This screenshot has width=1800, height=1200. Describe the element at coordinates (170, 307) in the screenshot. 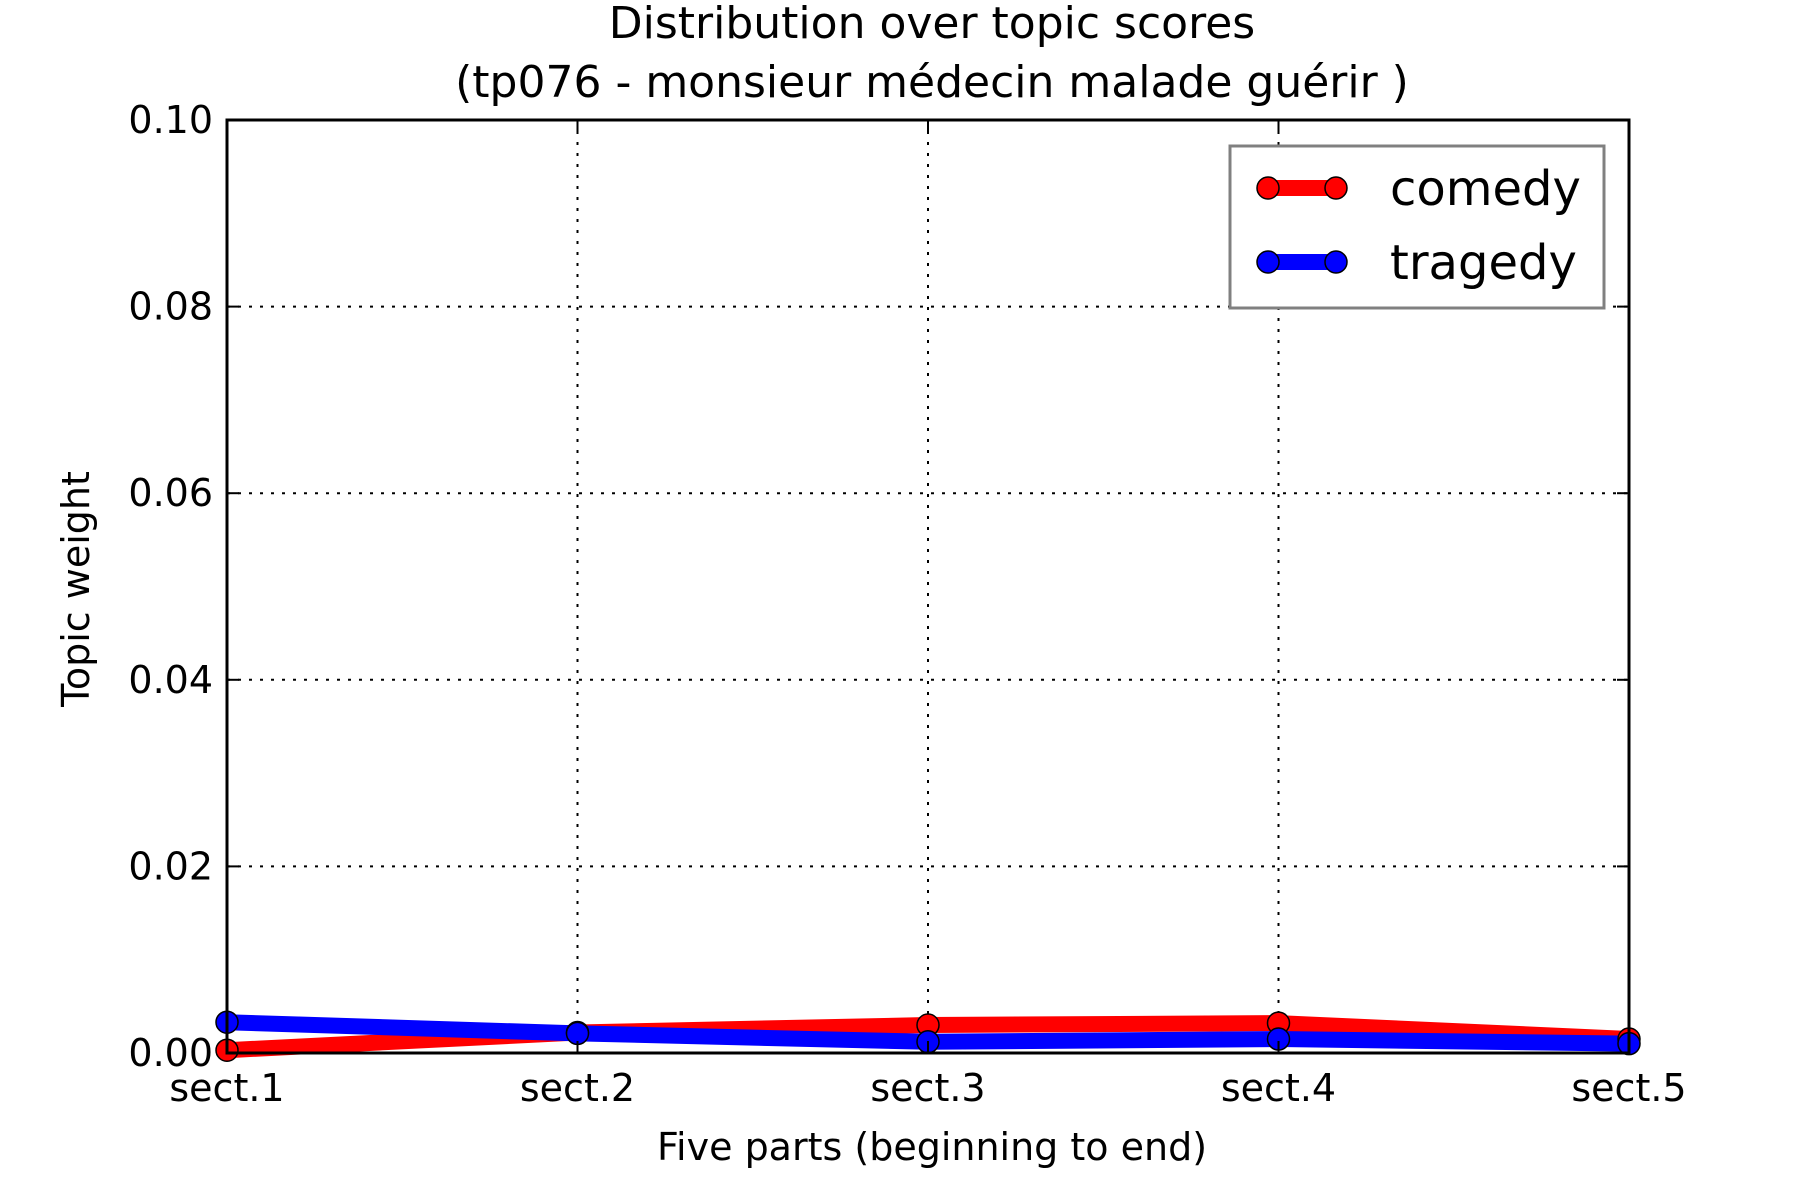

I see `y-tick-label: 0.08` at that location.